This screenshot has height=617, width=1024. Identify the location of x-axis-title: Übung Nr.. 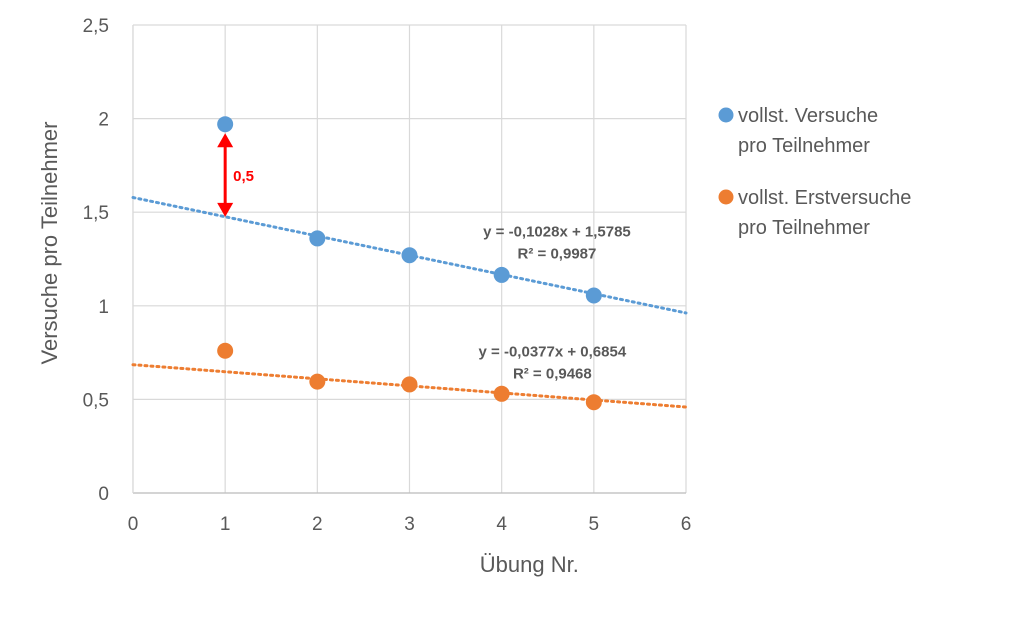
(529, 564).